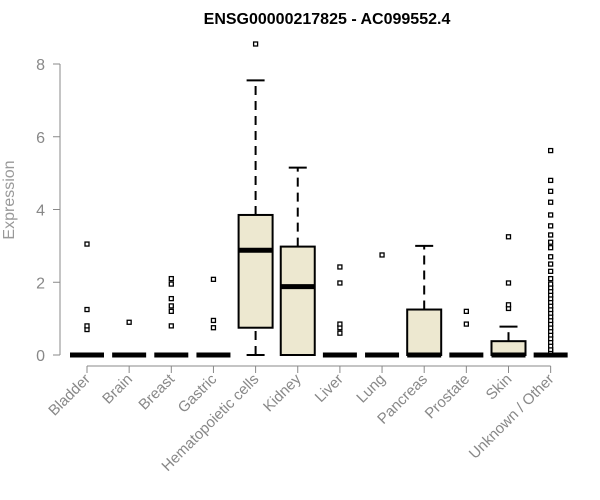 The height and width of the screenshot is (500, 600). What do you see at coordinates (9, 199) in the screenshot?
I see `y-axis-label: Expression` at bounding box center [9, 199].